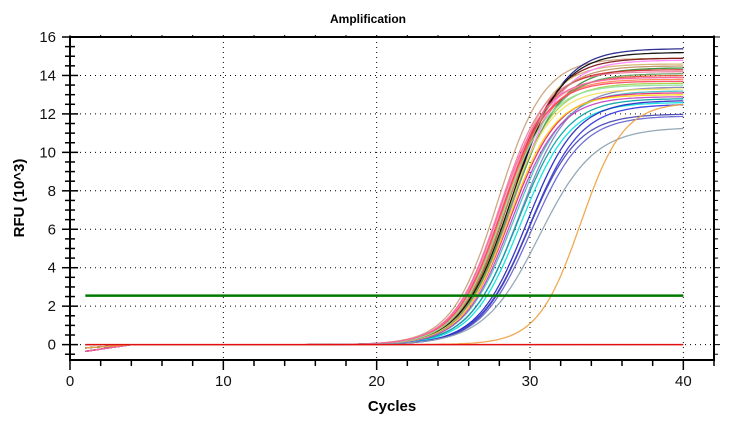 Image resolution: width=737 pixels, height=426 pixels. What do you see at coordinates (52, 229) in the screenshot?
I see `y-tick-label: 6` at bounding box center [52, 229].